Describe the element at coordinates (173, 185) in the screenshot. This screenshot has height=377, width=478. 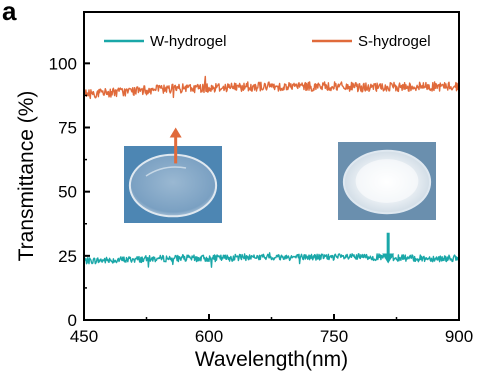
I see `hydrogel-disc` at that location.